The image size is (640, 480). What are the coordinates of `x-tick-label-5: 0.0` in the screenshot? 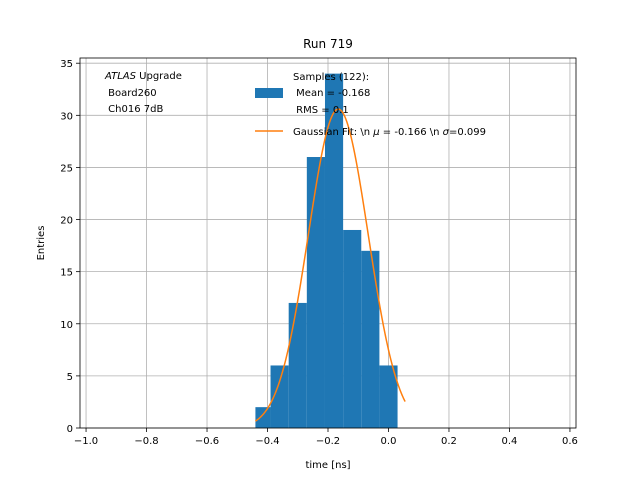 It's located at (389, 441).